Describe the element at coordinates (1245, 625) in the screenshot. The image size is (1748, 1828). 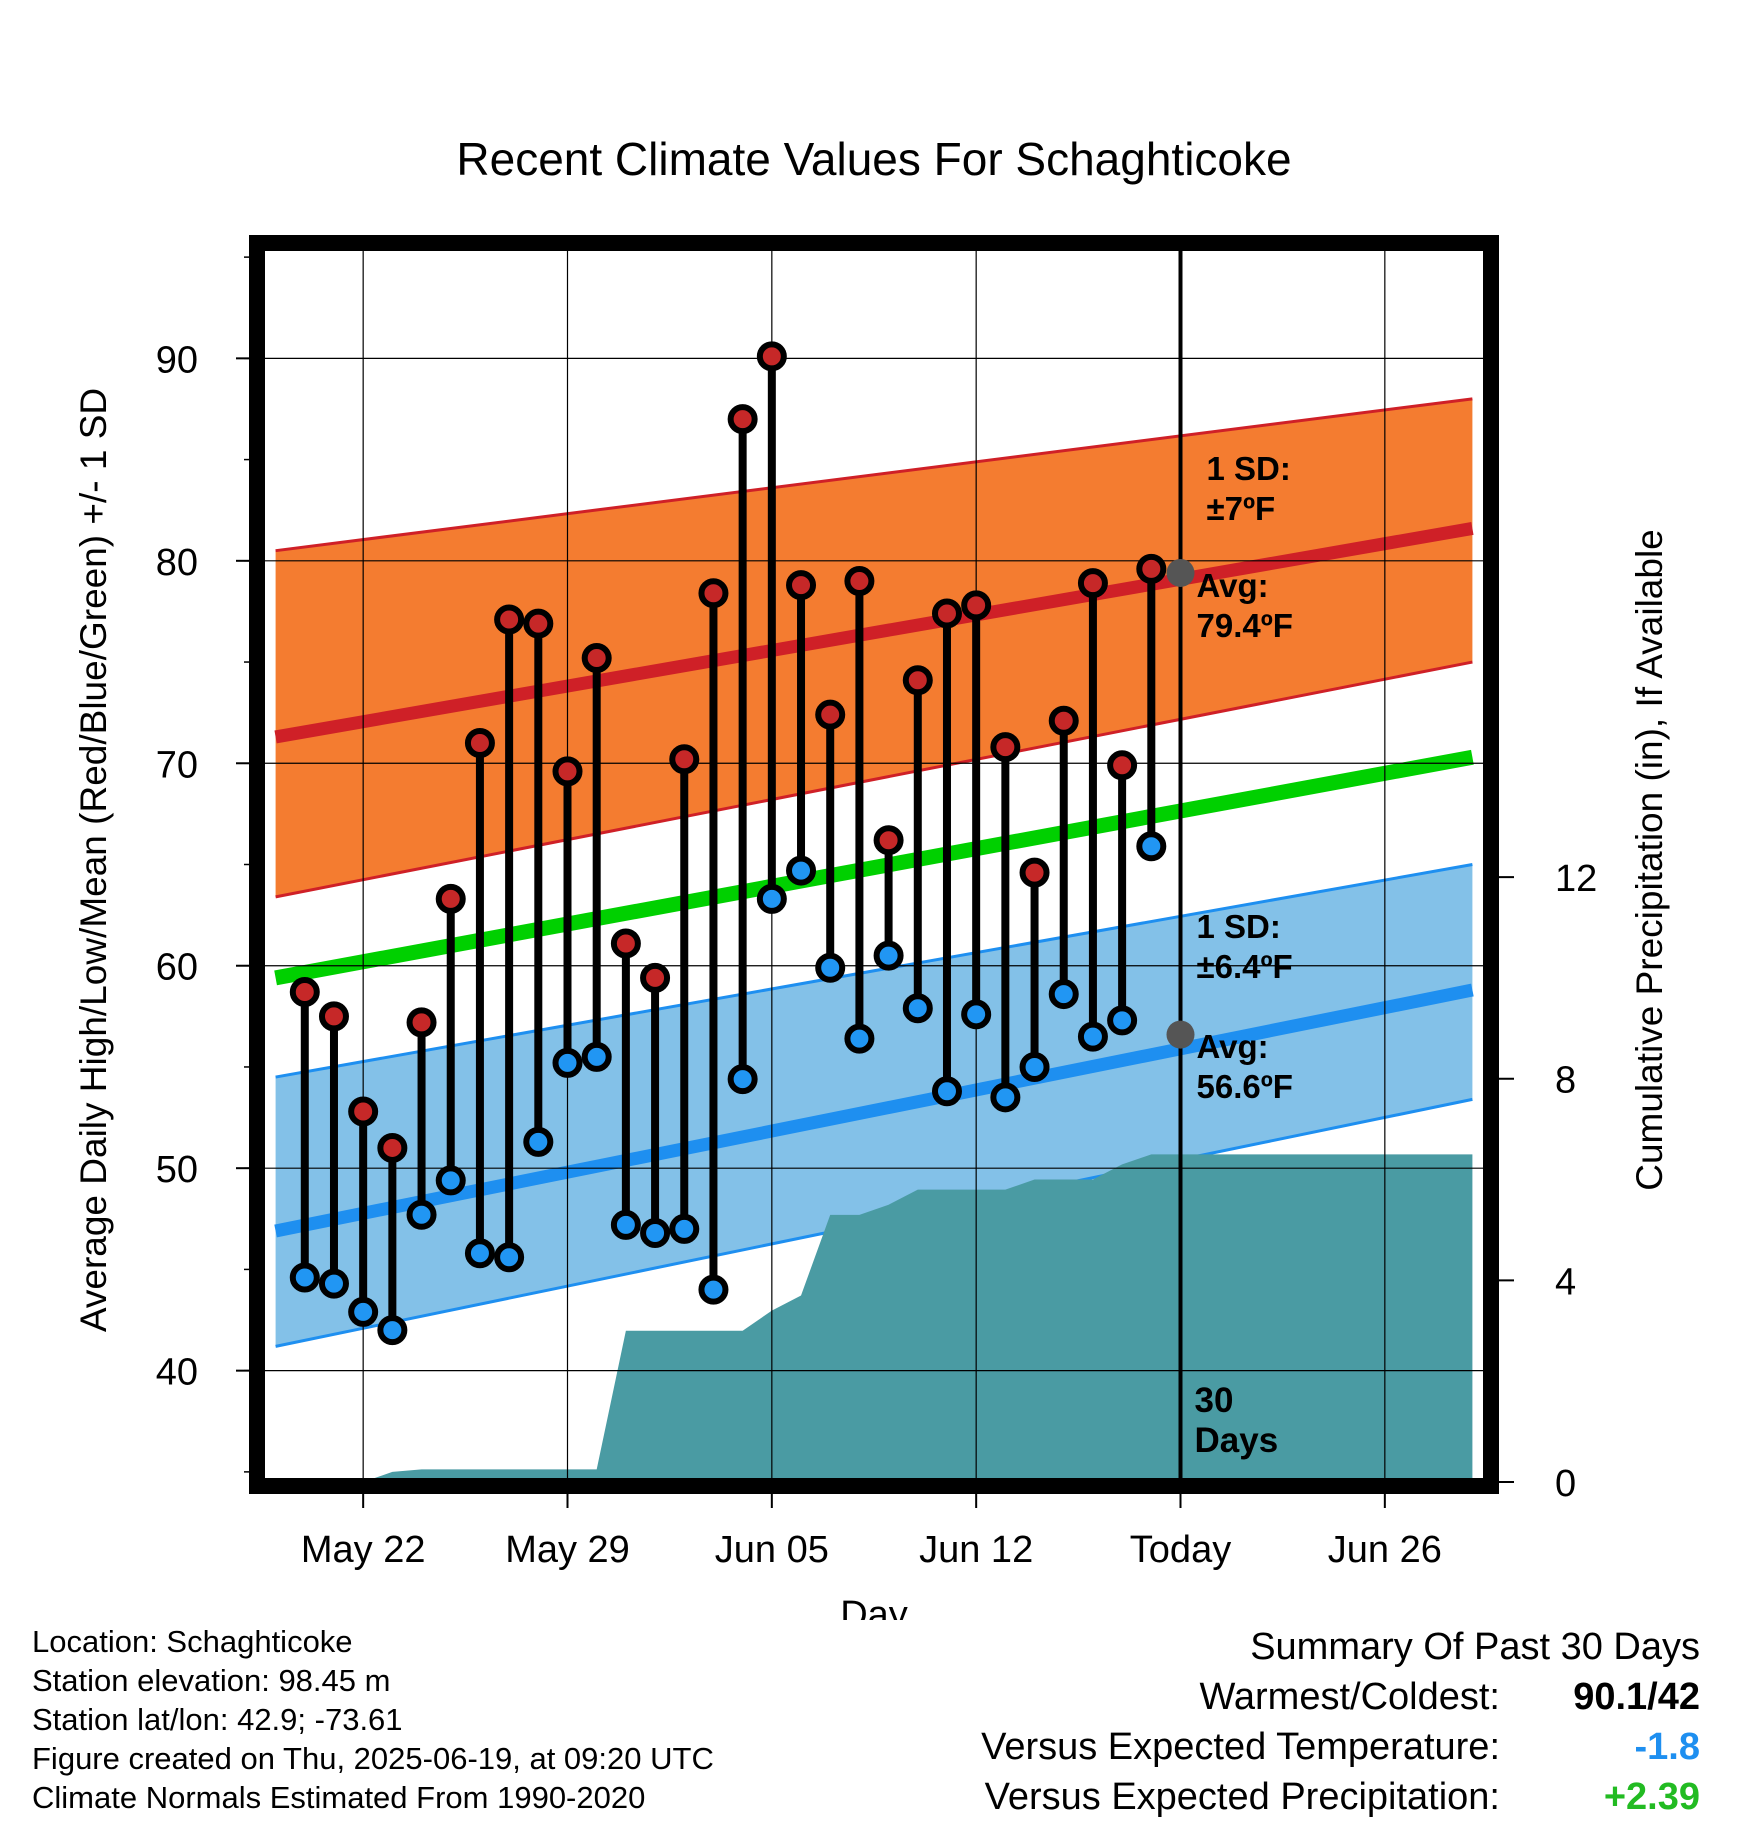
I see `high-avg-value: 79.4ºF` at that location.